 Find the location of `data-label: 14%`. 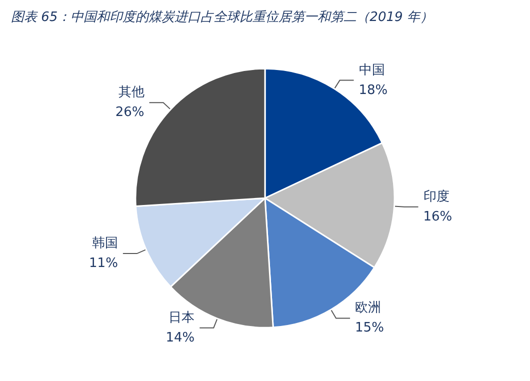

data-label: 14% is located at coordinates (180, 338).